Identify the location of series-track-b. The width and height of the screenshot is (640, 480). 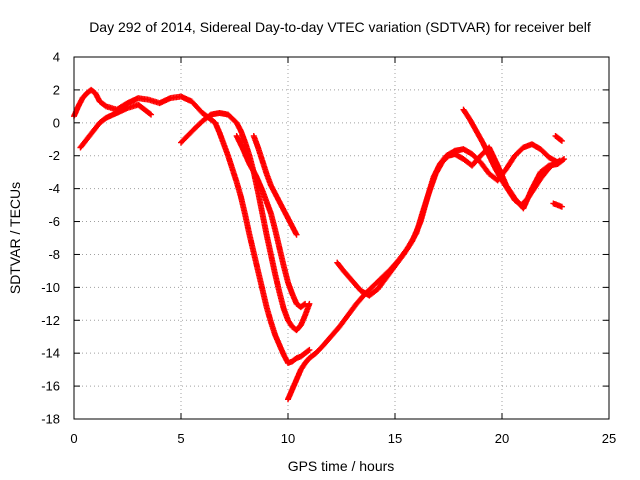
(245, 221).